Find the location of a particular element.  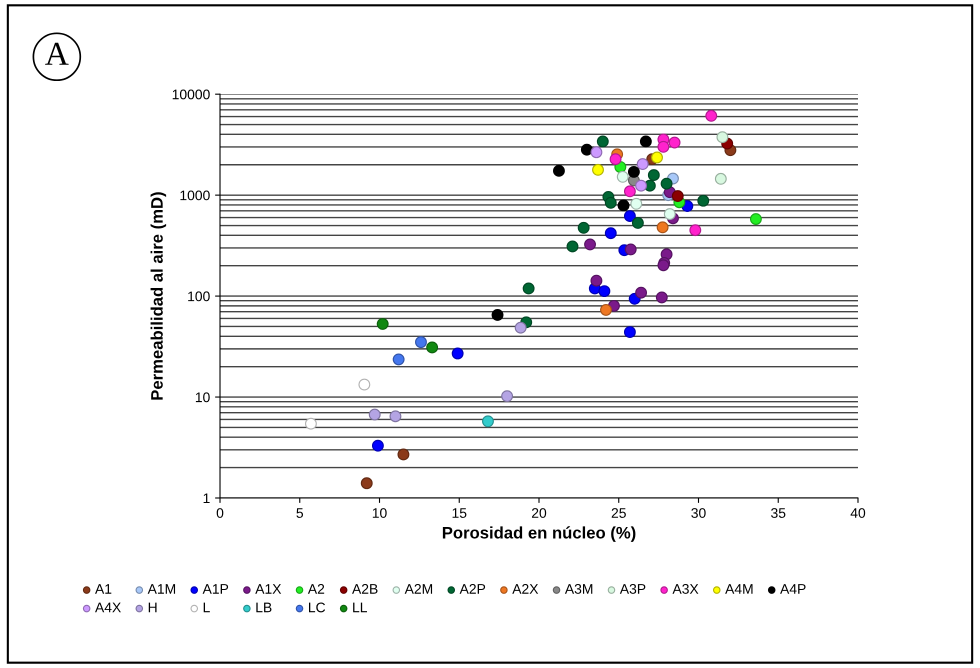

legend-label: LL is located at coordinates (360, 607).